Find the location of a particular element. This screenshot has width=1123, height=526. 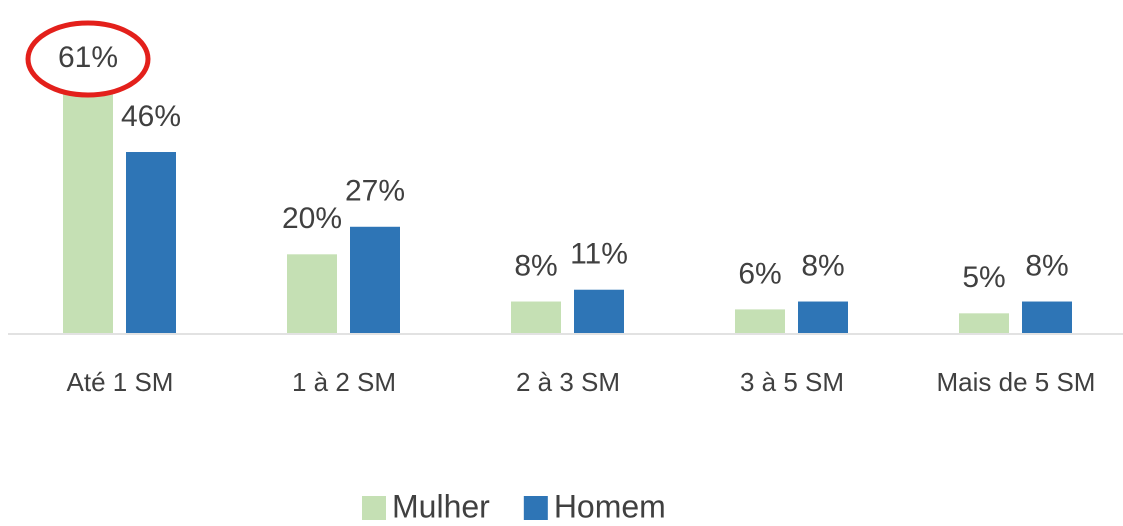

legend-label: Mulher is located at coordinates (441, 506).